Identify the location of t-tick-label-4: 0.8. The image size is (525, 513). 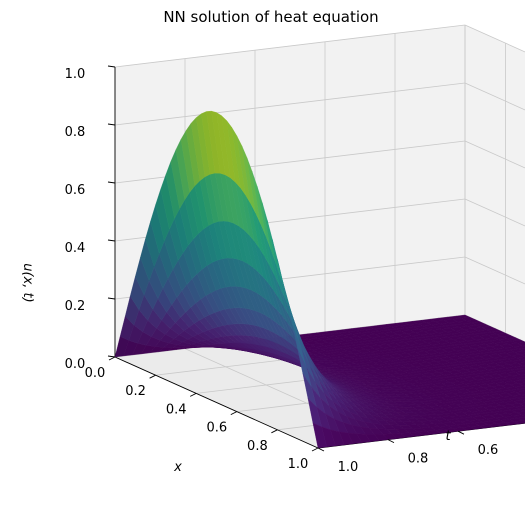
(418, 459).